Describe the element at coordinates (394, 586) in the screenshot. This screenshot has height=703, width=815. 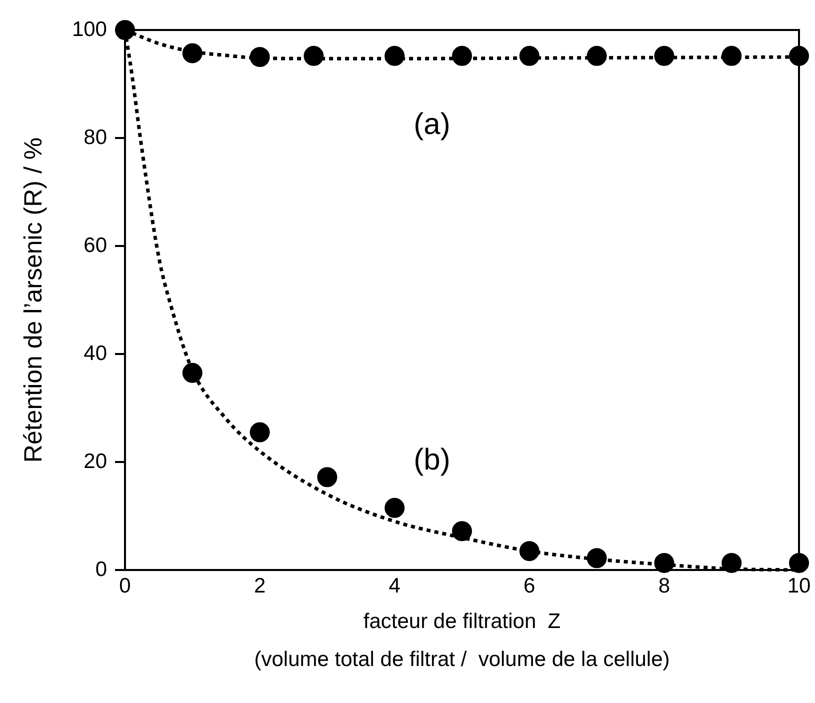
I see `x-tick-label: 4` at that location.